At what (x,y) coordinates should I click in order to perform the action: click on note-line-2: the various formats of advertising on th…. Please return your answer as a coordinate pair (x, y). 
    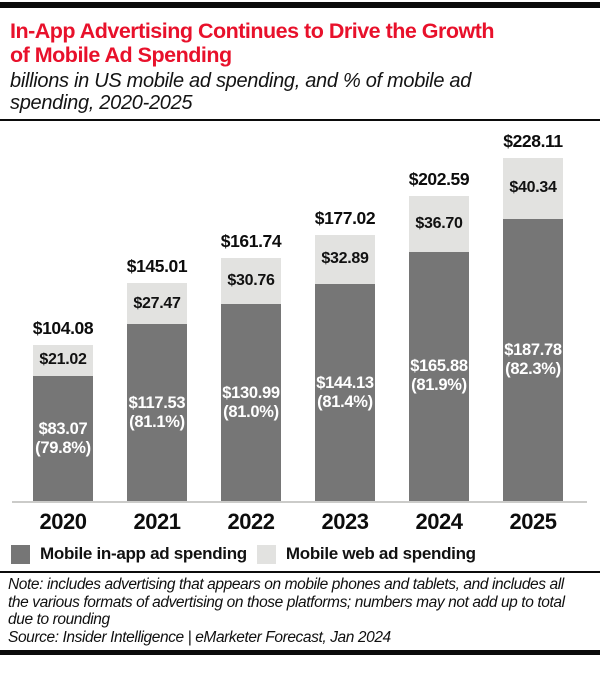
    Looking at the image, I should click on (286, 602).